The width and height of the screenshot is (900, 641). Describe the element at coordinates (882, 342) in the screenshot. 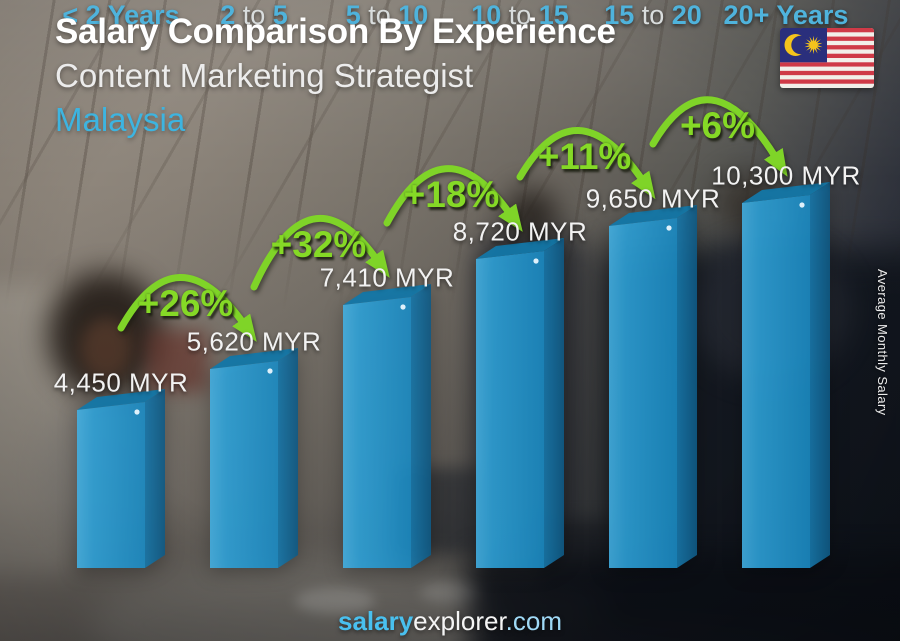

I see `y-axis-label: Average Monthly Salary` at that location.